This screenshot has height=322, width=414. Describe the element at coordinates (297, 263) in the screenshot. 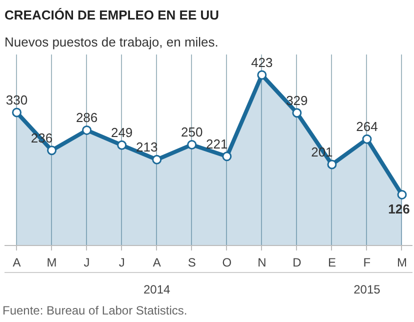

I see `x-tick-label: D` at that location.